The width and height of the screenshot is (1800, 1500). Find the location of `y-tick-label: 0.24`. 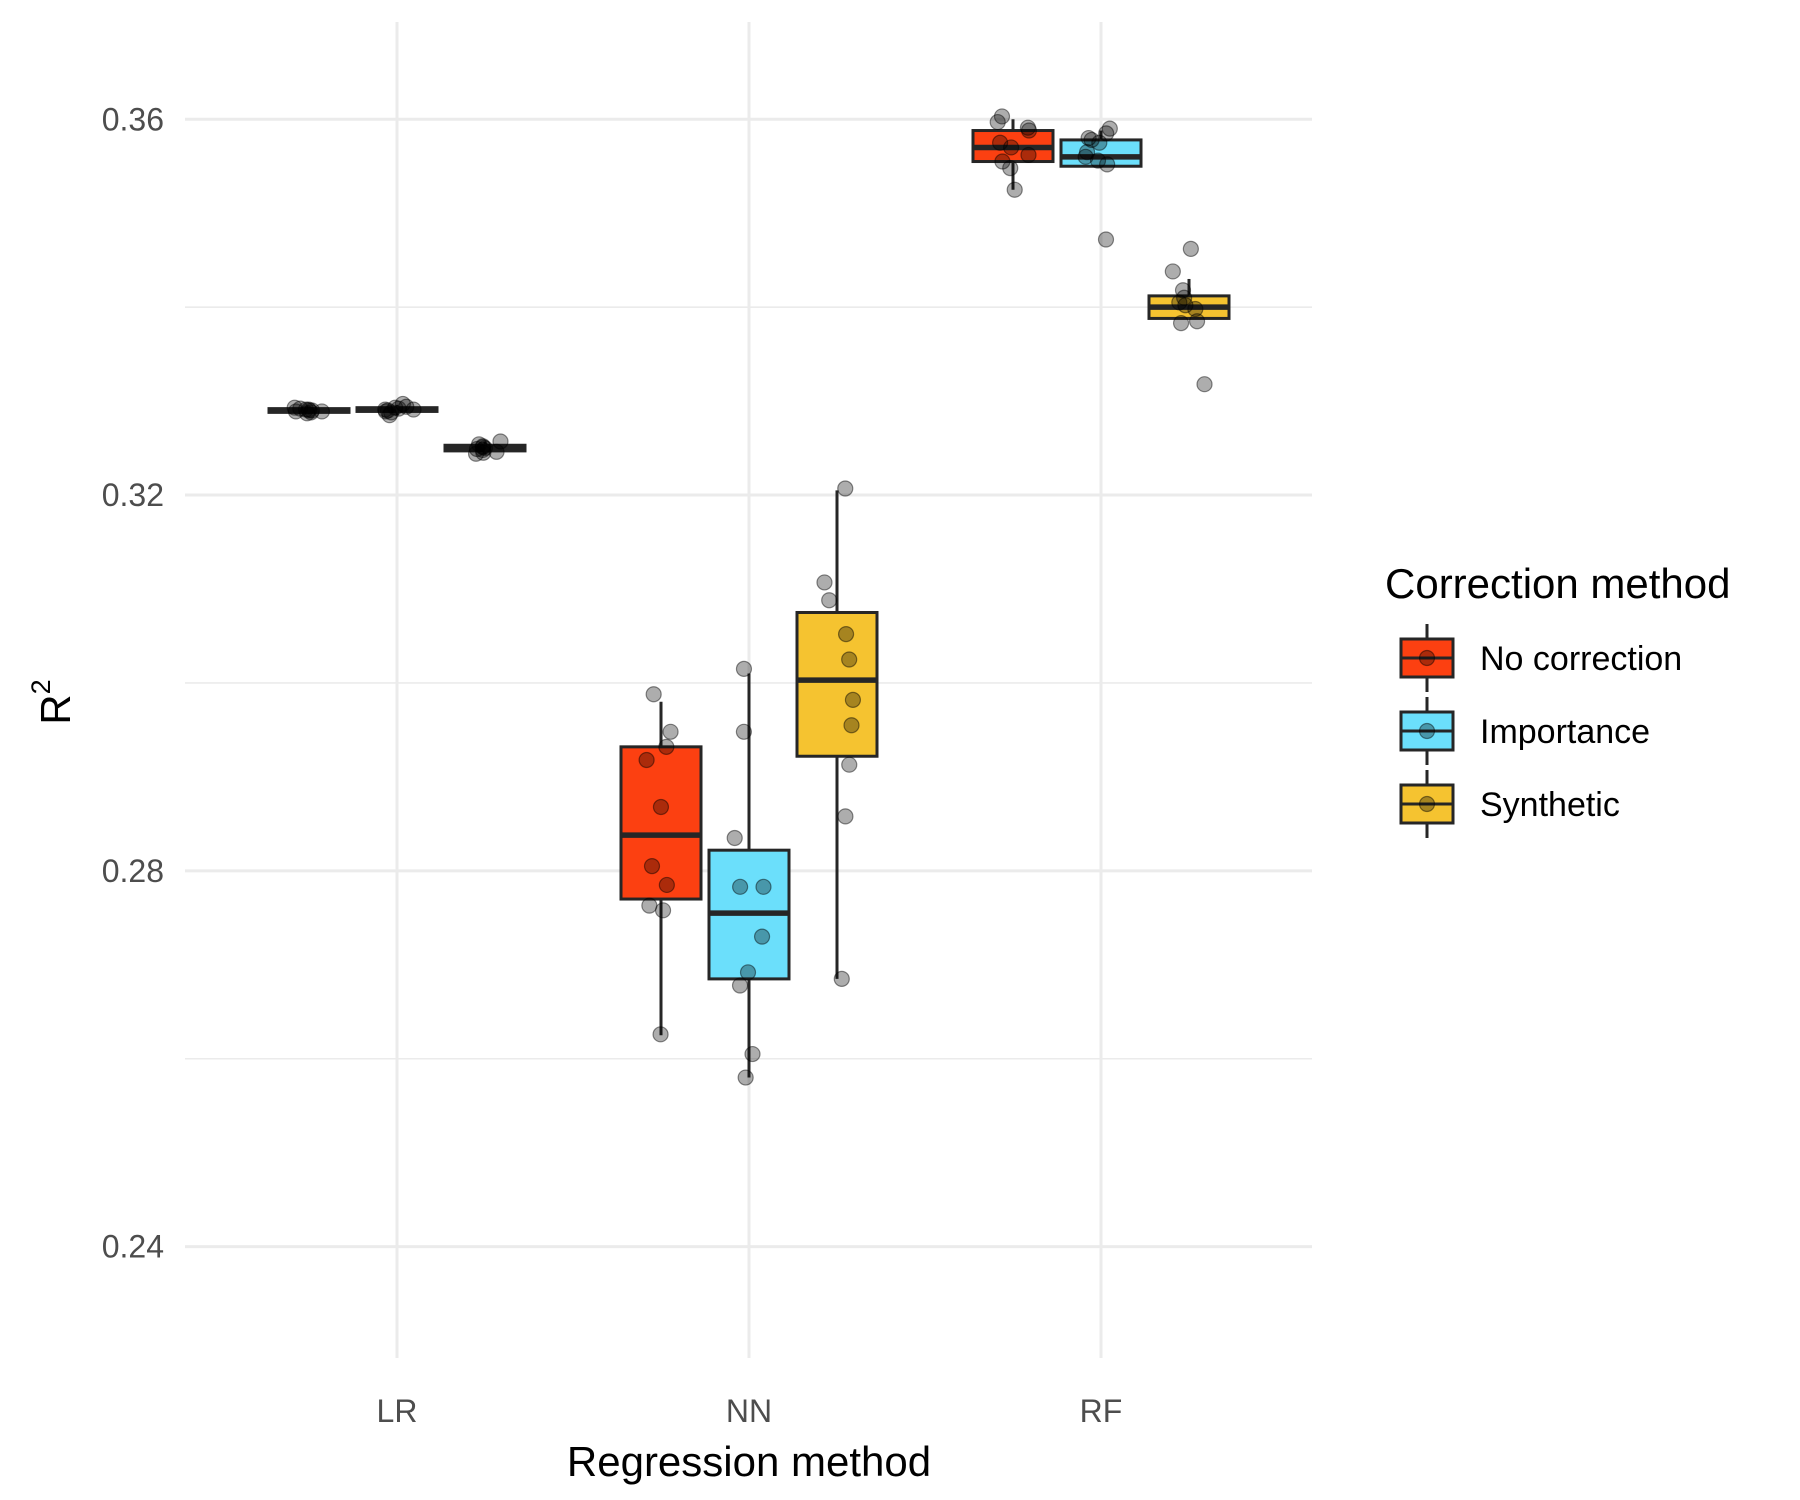

y-tick-label: 0.24 is located at coordinates (133, 1247).